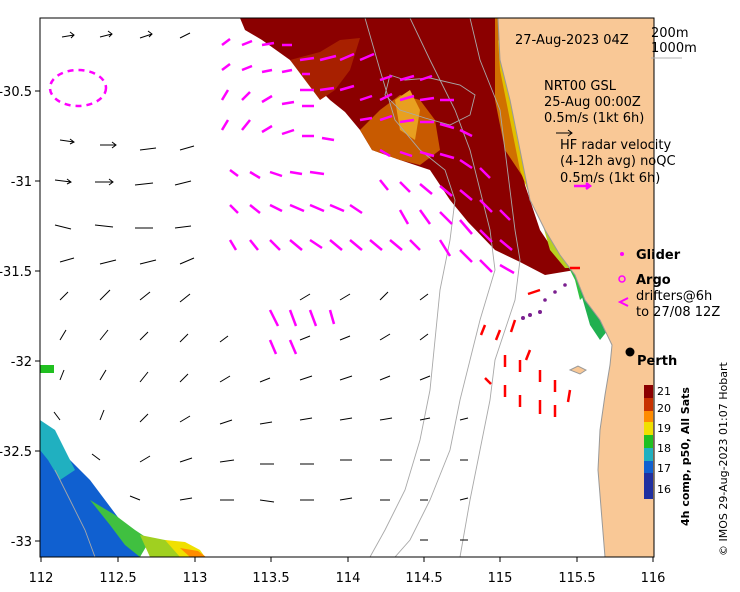 This screenshot has height=592, width=740. I want to click on x-tick-label: 115.5, so click(576, 578).